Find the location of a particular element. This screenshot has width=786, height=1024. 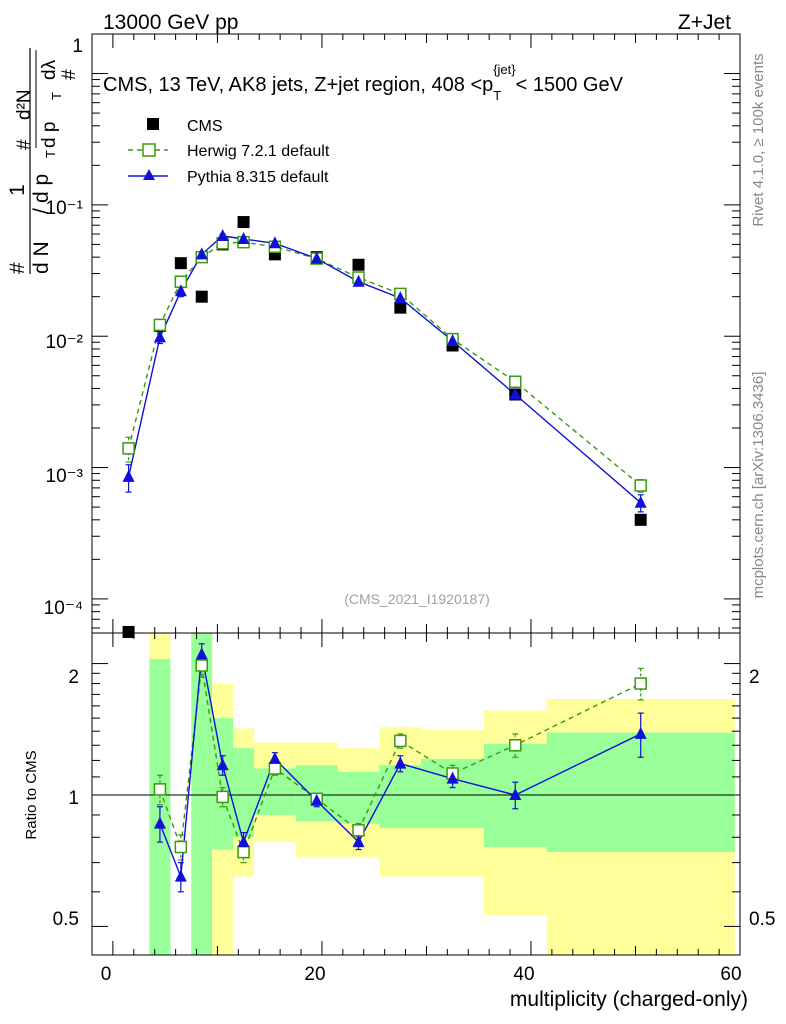

ylabel-hash-3: # is located at coordinates (69, 74).